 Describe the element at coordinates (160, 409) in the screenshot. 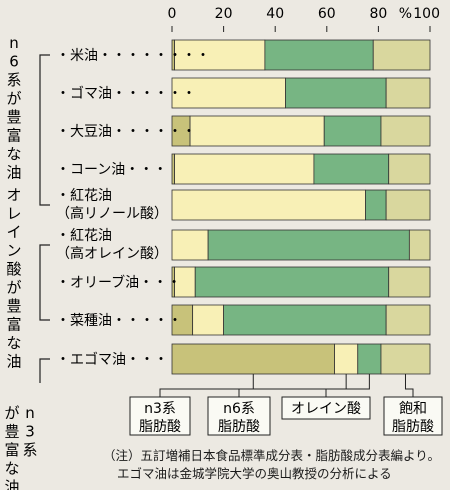

I see `legend-label: n3系` at that location.